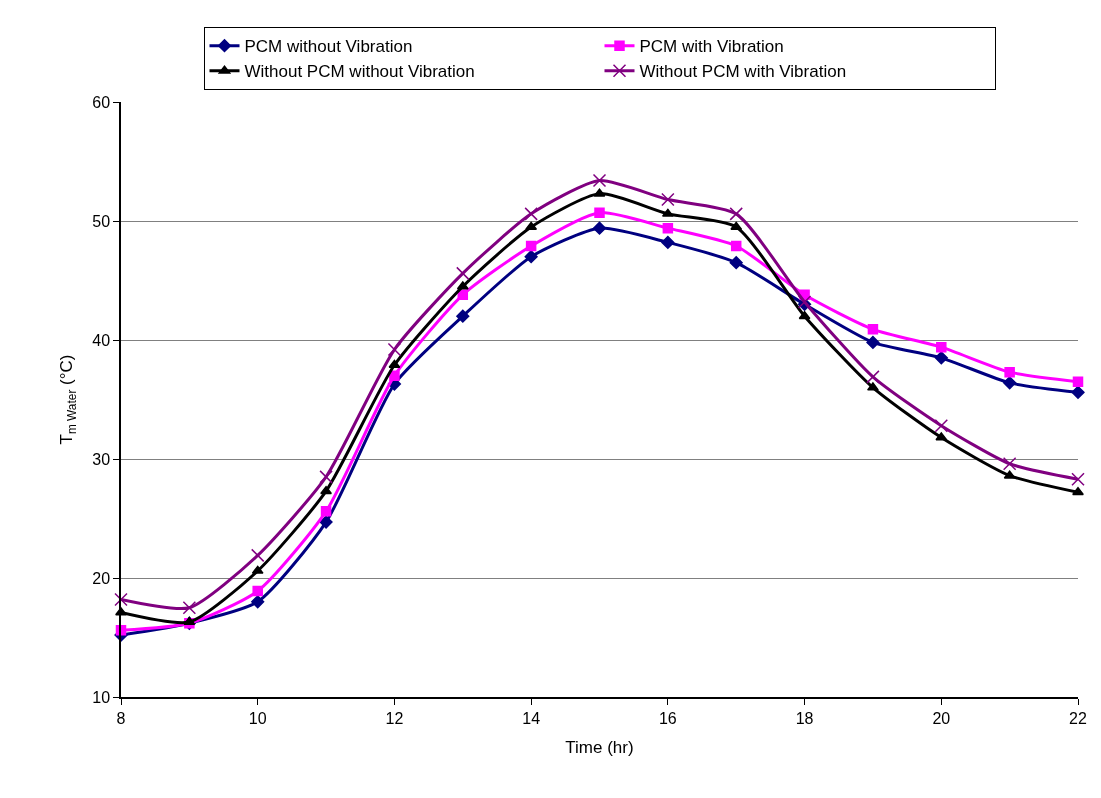 This screenshot has width=1101, height=798. Describe the element at coordinates (328, 47) in the screenshot. I see `legend-label: PCM without Vibration` at that location.